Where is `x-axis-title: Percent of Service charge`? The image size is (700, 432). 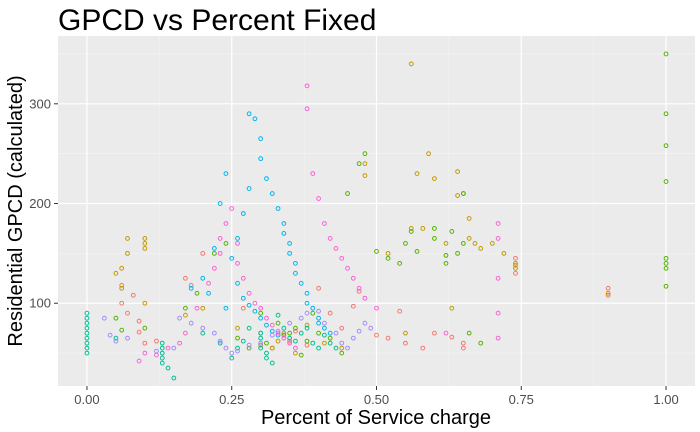
x-axis-title: Percent of Service charge is located at coordinates (376, 418).